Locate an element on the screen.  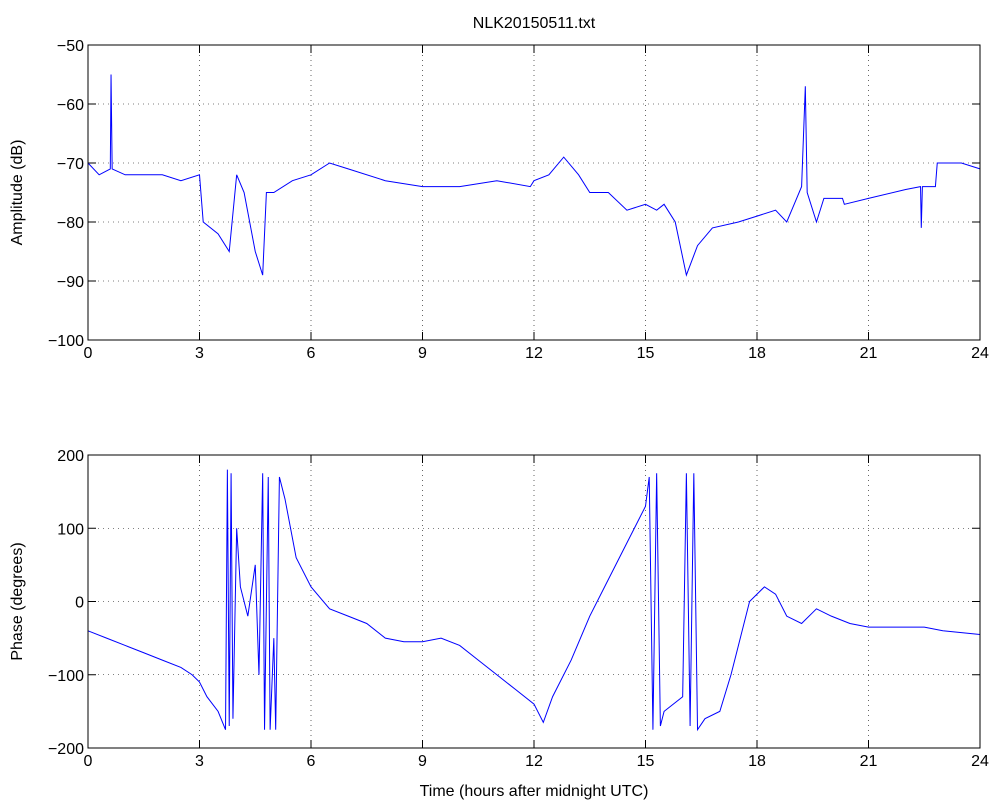
y-tick-label: 100 is located at coordinates (70, 529).